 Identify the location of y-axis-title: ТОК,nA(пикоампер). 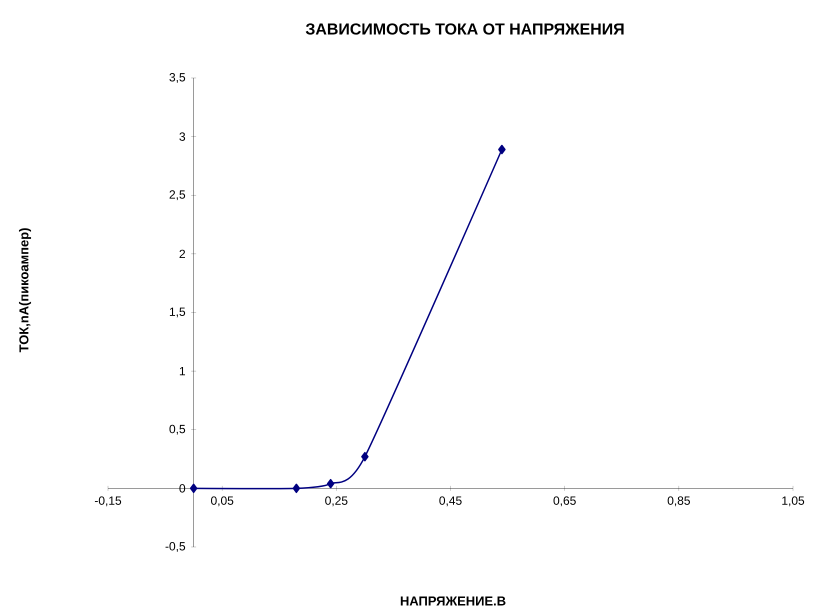
(25, 290).